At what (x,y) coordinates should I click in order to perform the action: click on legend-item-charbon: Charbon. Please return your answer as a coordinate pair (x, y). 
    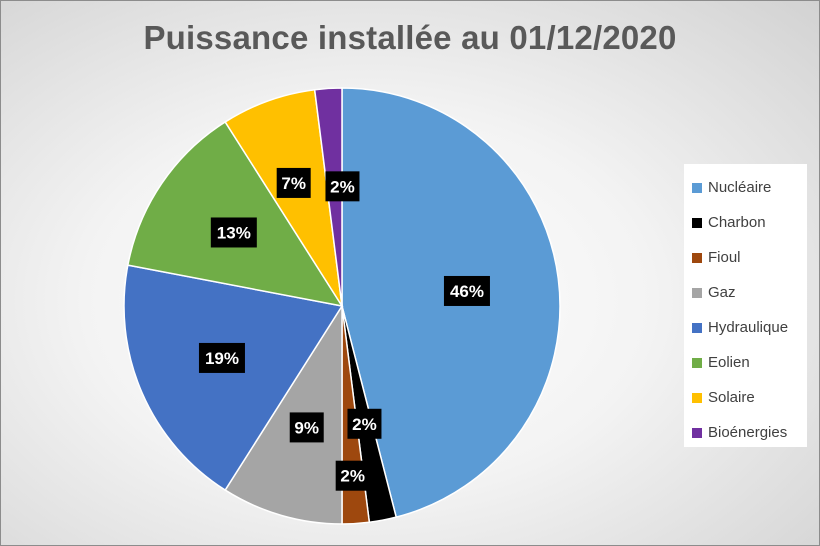
    Looking at the image, I should click on (745, 222).